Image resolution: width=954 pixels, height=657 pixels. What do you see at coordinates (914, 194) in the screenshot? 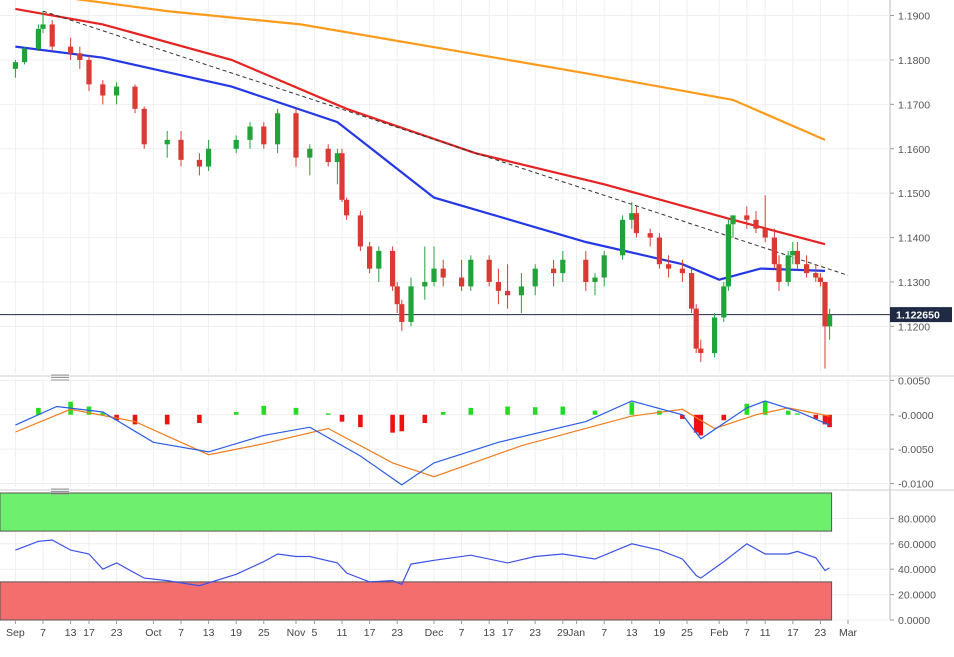
I see `y-tick-label: 1.1500` at bounding box center [914, 194].